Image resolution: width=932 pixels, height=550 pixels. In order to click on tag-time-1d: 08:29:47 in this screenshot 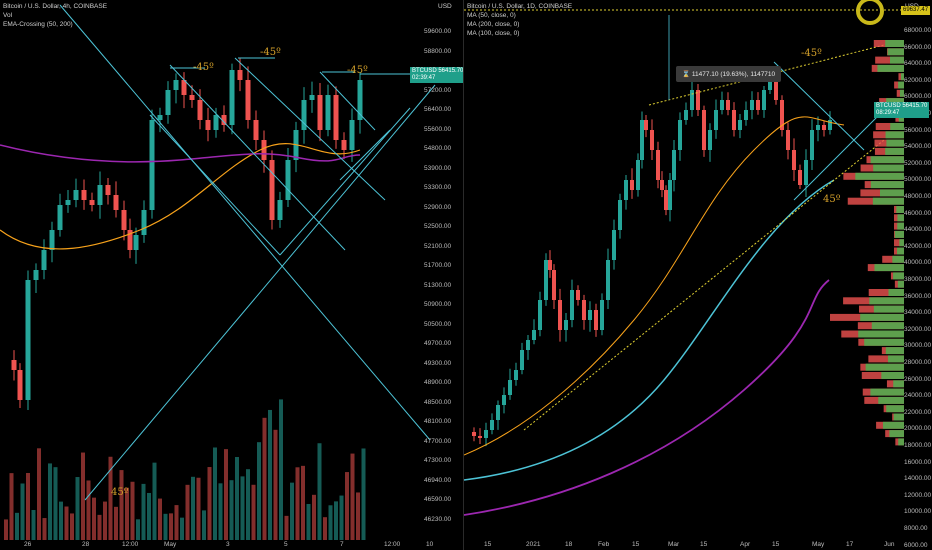, I will do `click(888, 113)`.